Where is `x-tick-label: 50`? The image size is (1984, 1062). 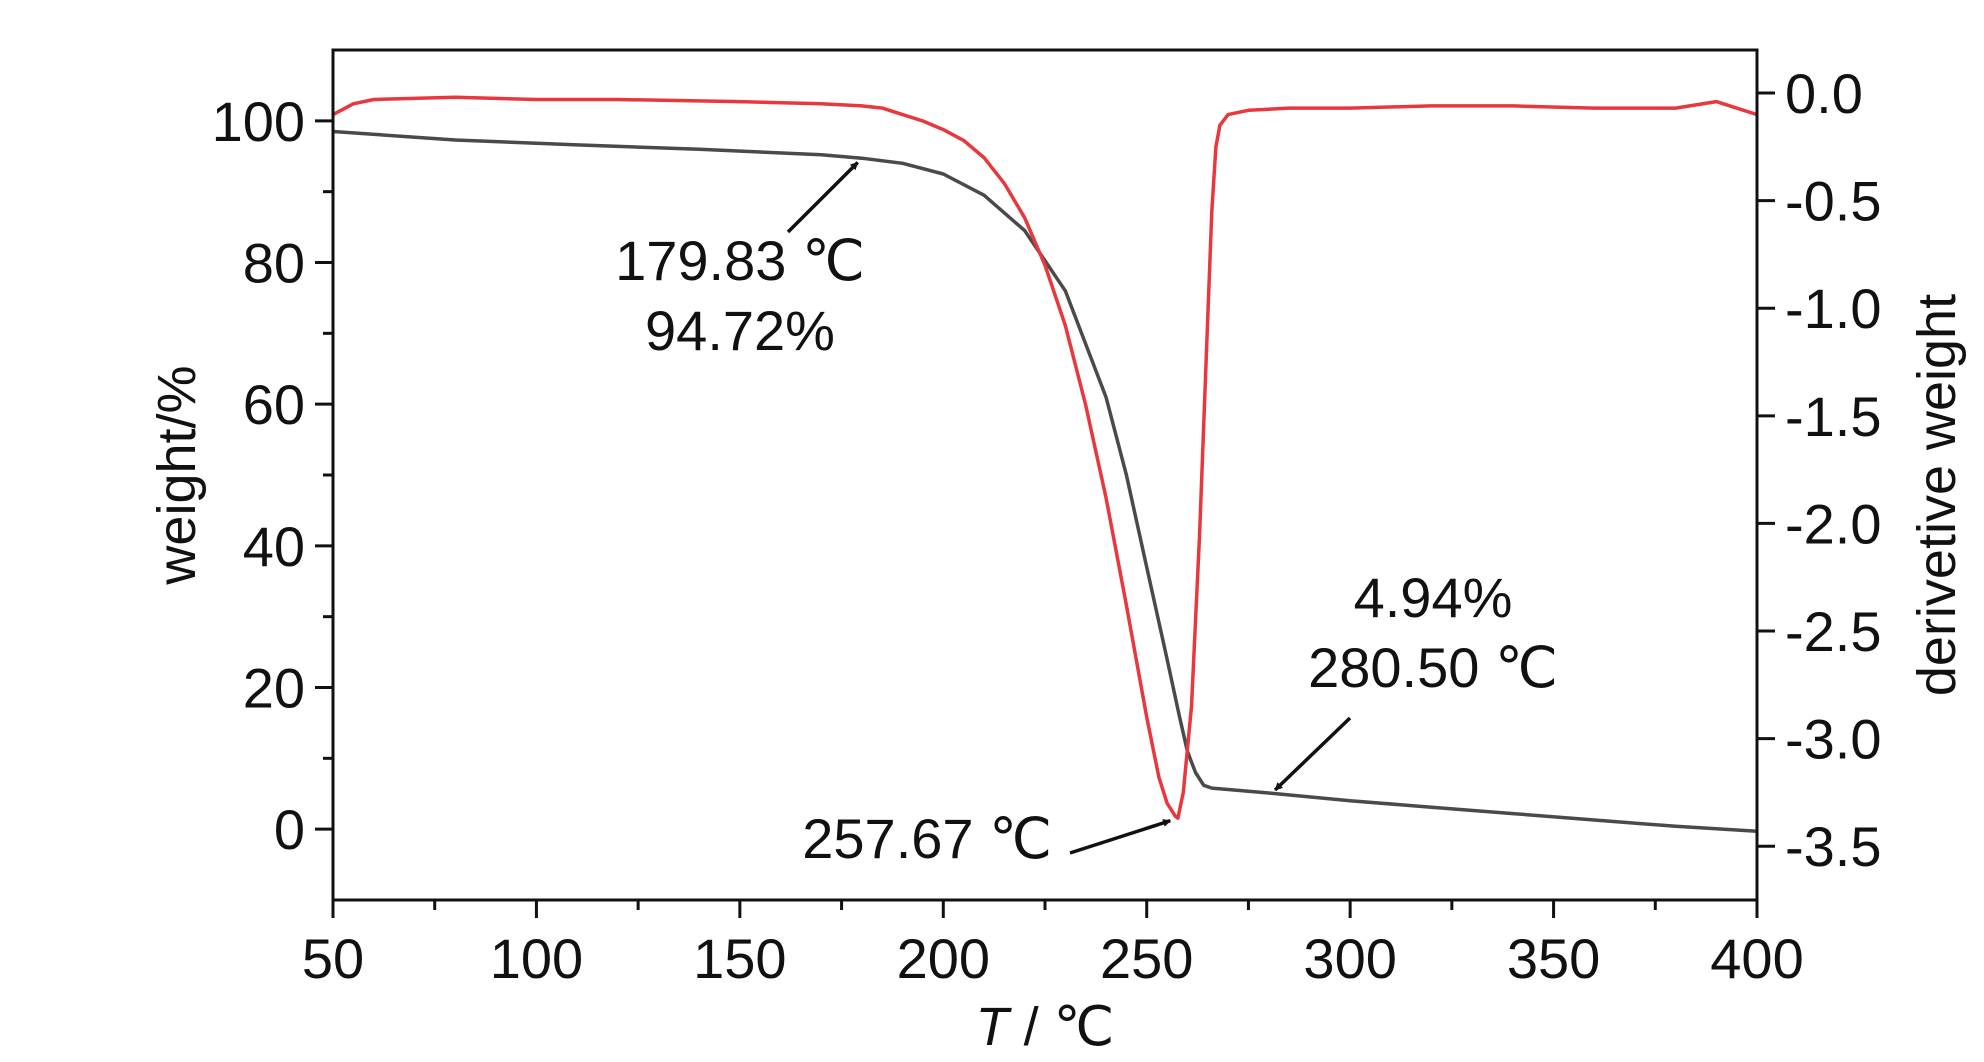
x-tick-label: 50 is located at coordinates (333, 958).